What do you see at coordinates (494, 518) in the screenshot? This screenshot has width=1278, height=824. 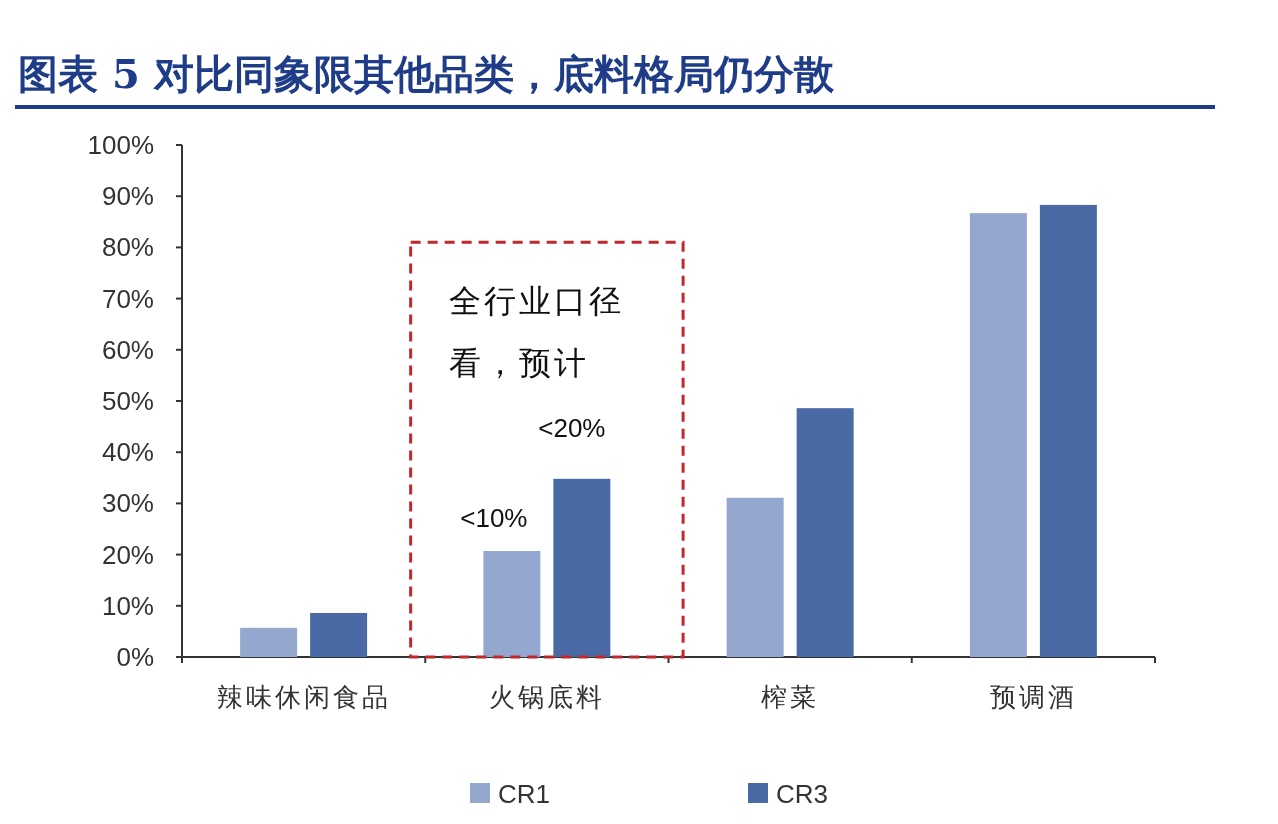 I see `annotation: <10%` at bounding box center [494, 518].